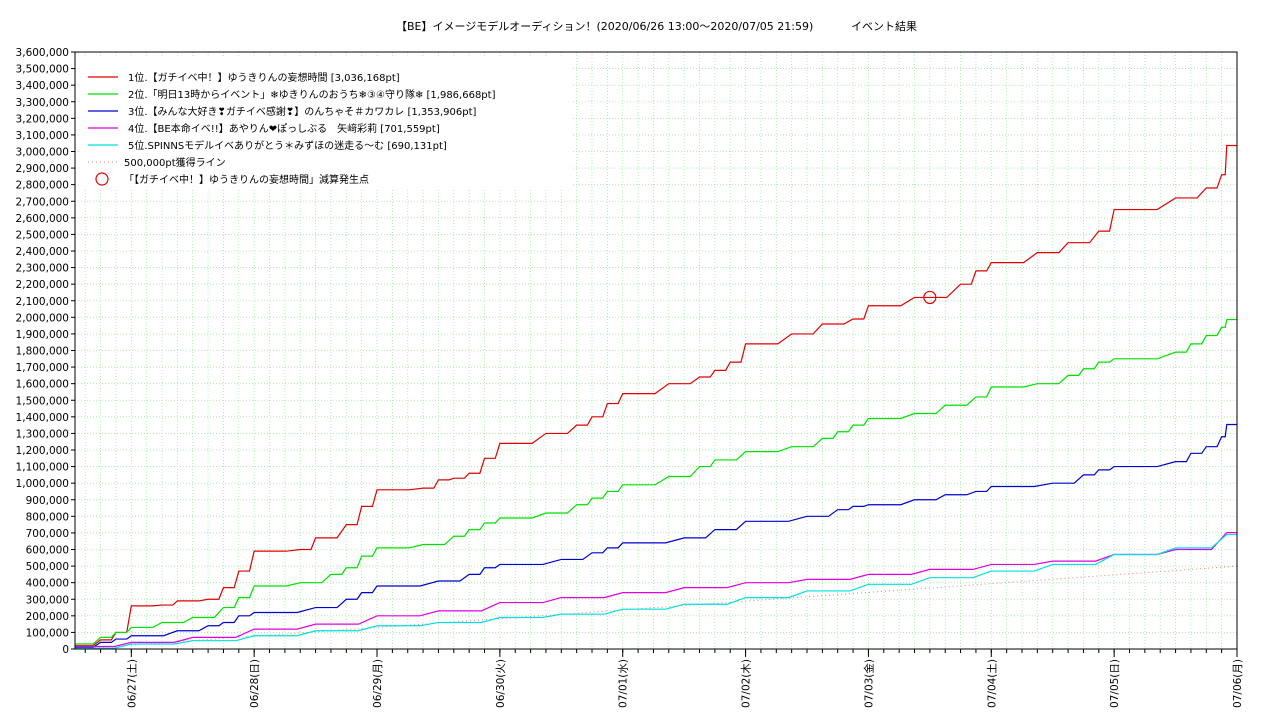 The height and width of the screenshot is (720, 1280). Describe the element at coordinates (47, 600) in the screenshot. I see `y-tick-label: 300,000` at that location.